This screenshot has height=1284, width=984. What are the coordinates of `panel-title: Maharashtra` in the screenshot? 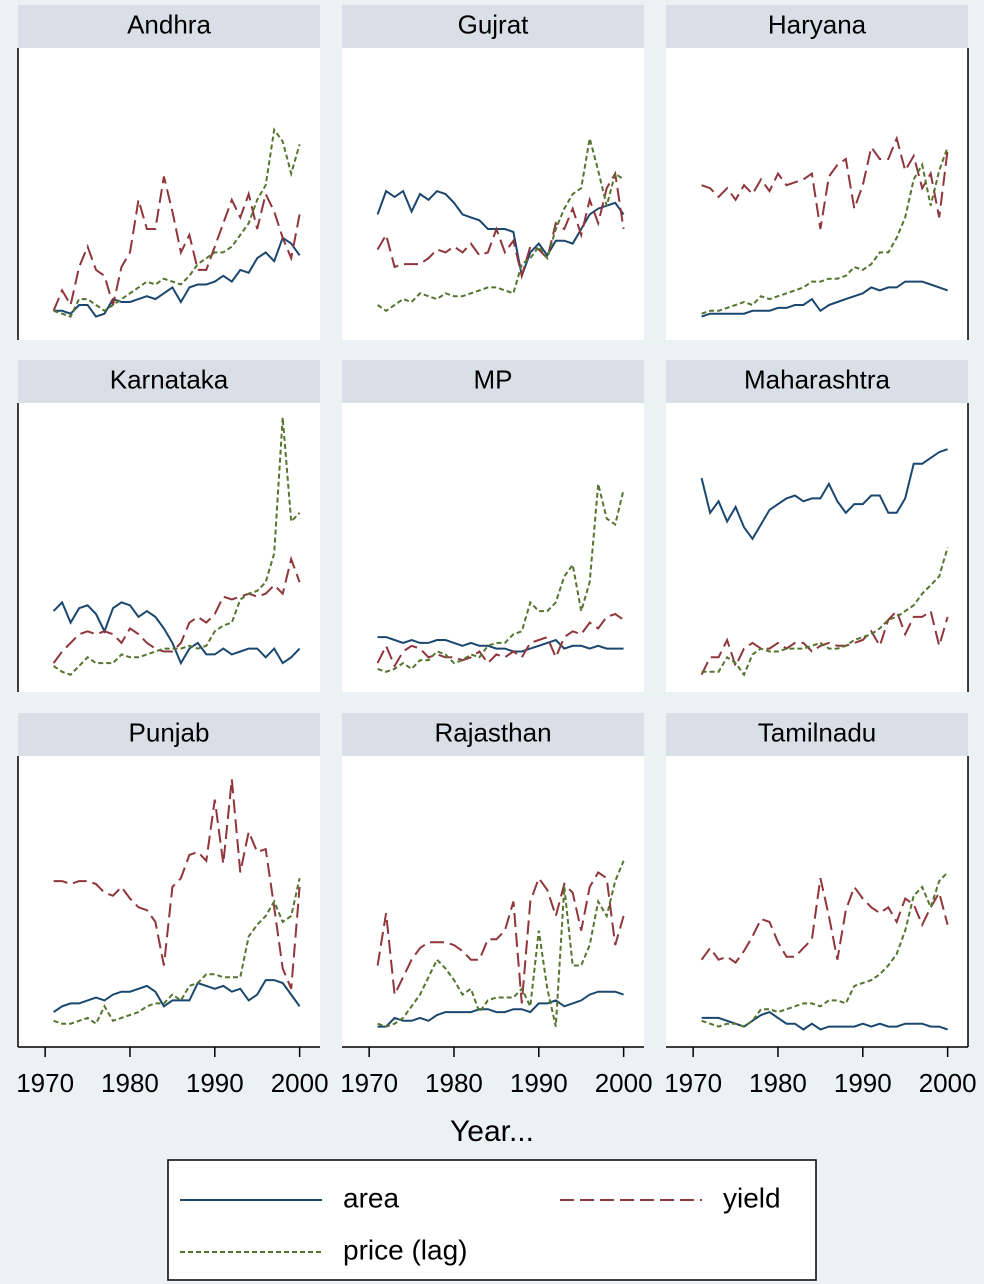 It's located at (817, 379).